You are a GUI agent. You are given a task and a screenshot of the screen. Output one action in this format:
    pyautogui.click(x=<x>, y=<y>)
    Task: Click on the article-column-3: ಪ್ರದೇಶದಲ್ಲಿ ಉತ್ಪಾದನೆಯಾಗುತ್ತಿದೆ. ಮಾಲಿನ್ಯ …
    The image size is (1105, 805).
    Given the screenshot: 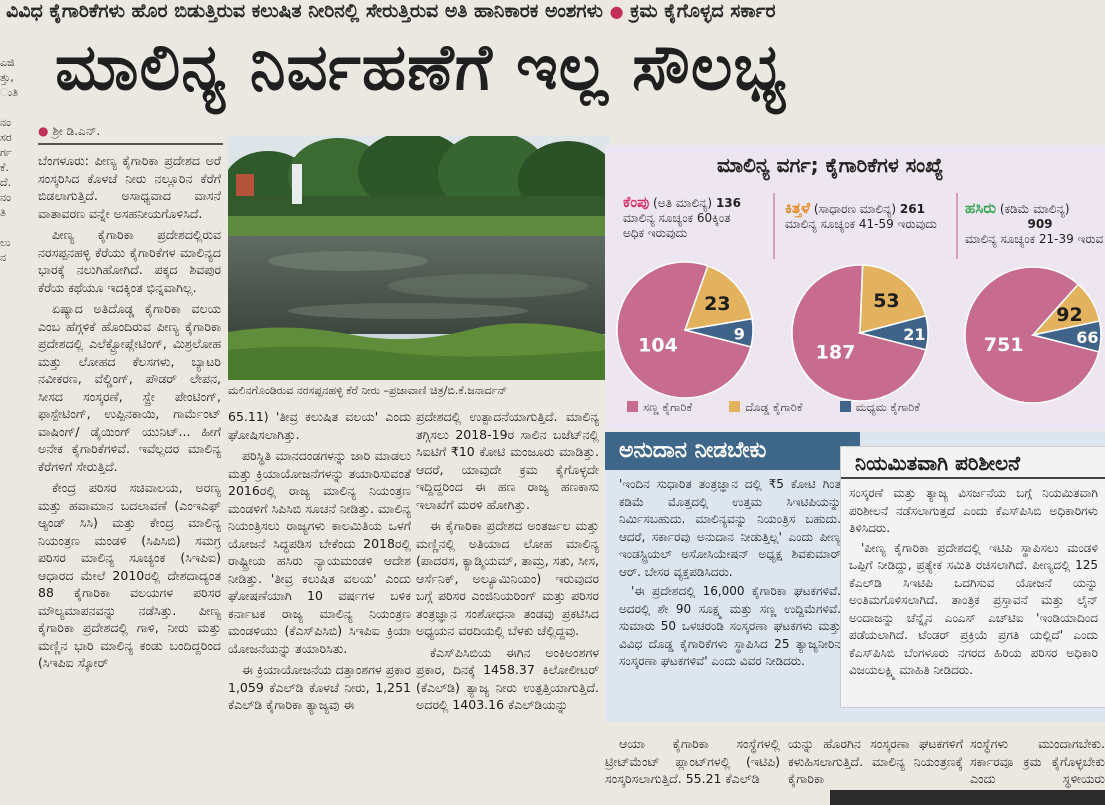 What is the action you would take?
    pyautogui.click(x=507, y=606)
    